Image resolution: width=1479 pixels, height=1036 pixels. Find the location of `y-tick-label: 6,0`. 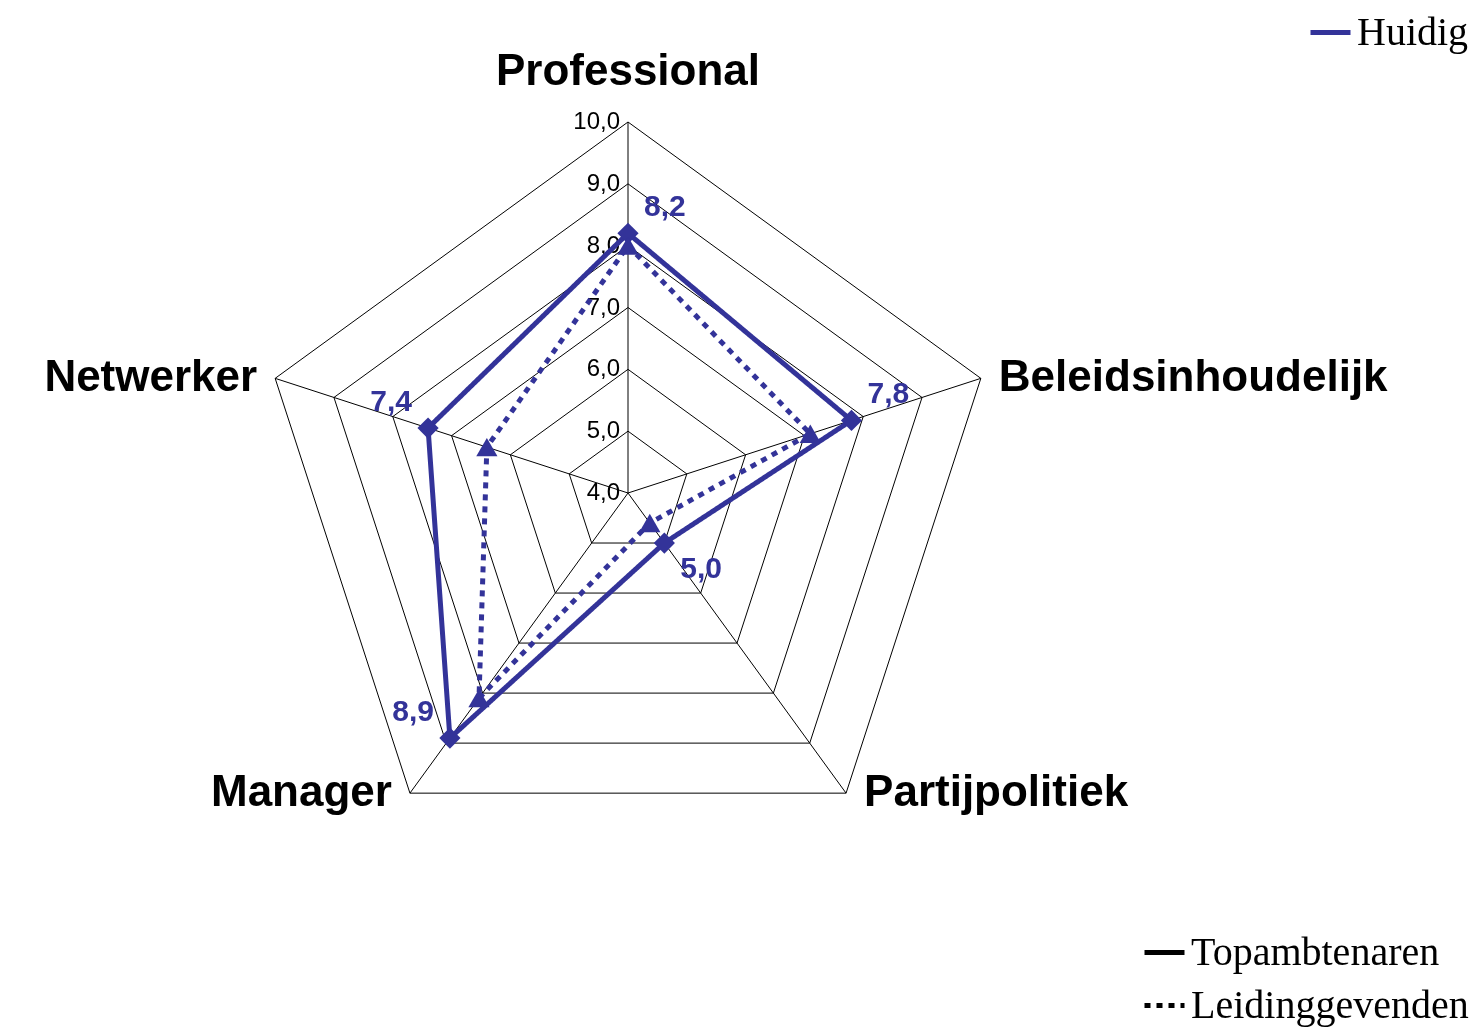

y-tick-label: 6,0 is located at coordinates (603, 368).